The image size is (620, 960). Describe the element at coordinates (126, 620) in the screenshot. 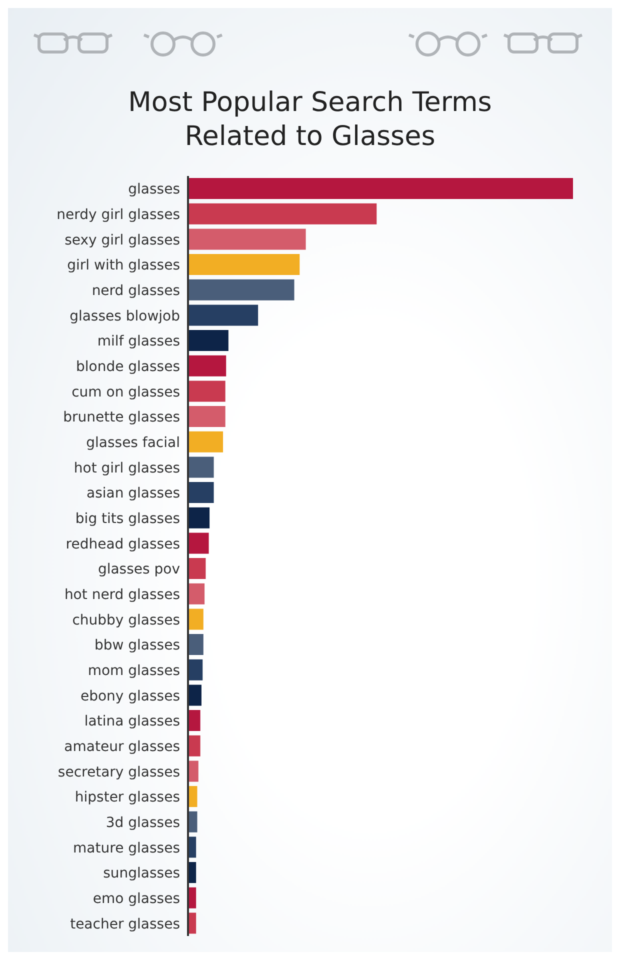

I see `y-tick-label: chubby glasses` at that location.